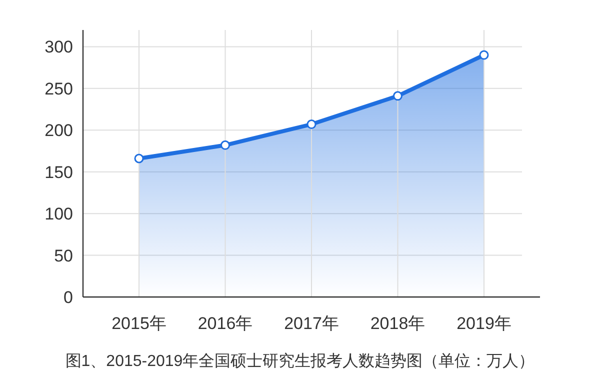  Describe the element at coordinates (58, 214) in the screenshot. I see `y-tick-label: 100` at that location.